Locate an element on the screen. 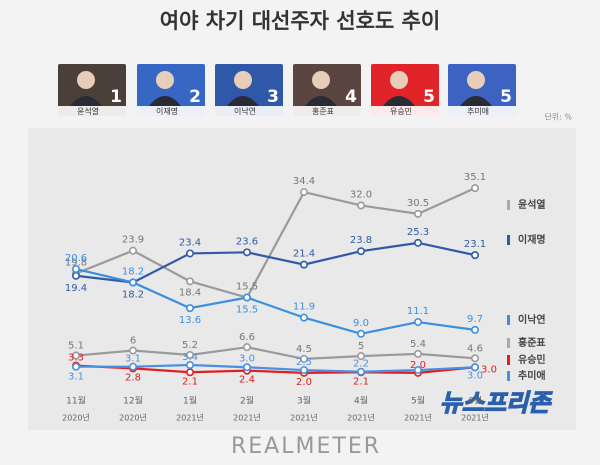  x-tick-year: 2021년 is located at coordinates (418, 418).